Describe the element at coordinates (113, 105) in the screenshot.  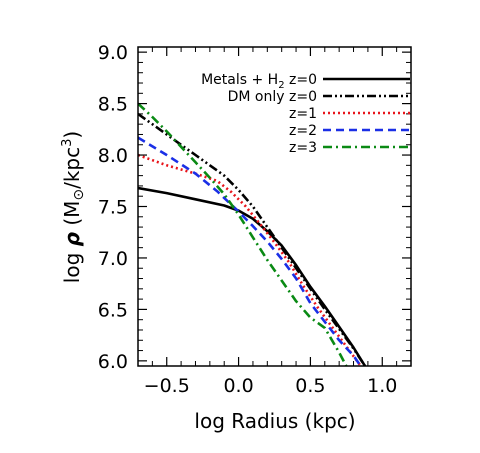
I see `y-tick-label: 8.5` at that location.